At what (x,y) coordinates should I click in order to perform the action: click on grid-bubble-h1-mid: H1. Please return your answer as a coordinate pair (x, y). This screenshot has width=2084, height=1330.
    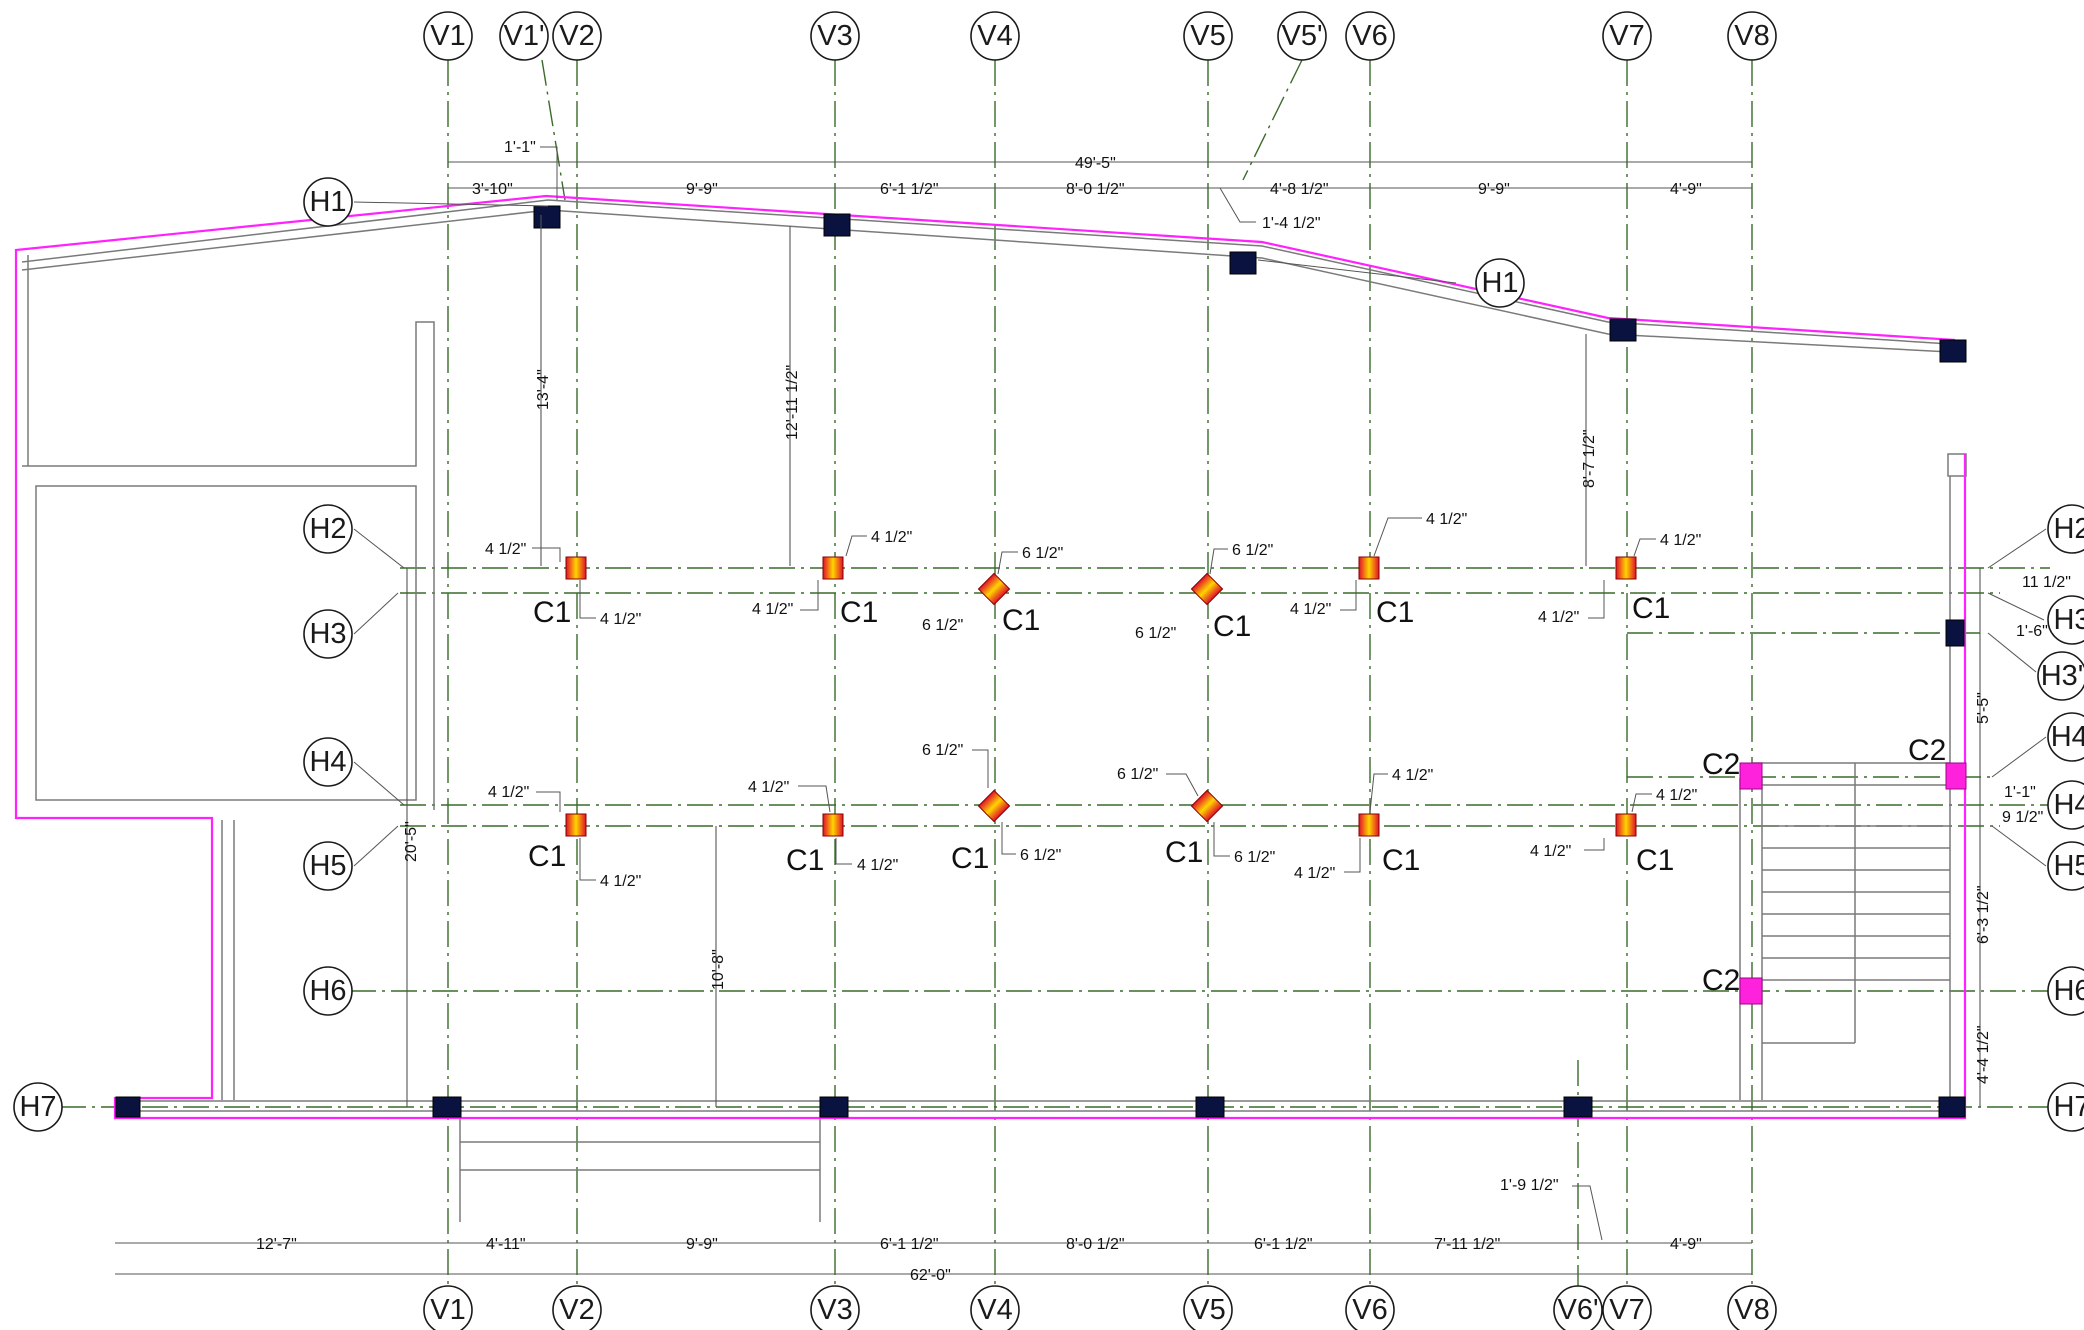
    Looking at the image, I should click on (1391, 283).